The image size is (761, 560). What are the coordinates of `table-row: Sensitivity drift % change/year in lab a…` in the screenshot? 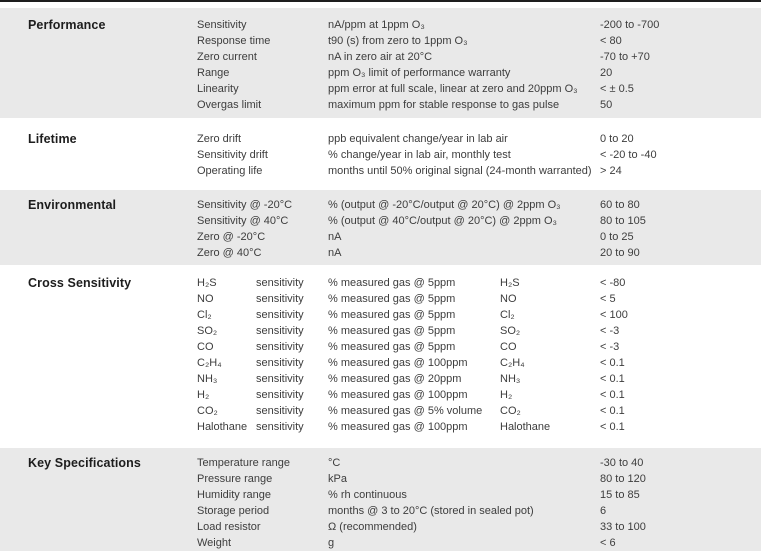 It's located at (479, 155).